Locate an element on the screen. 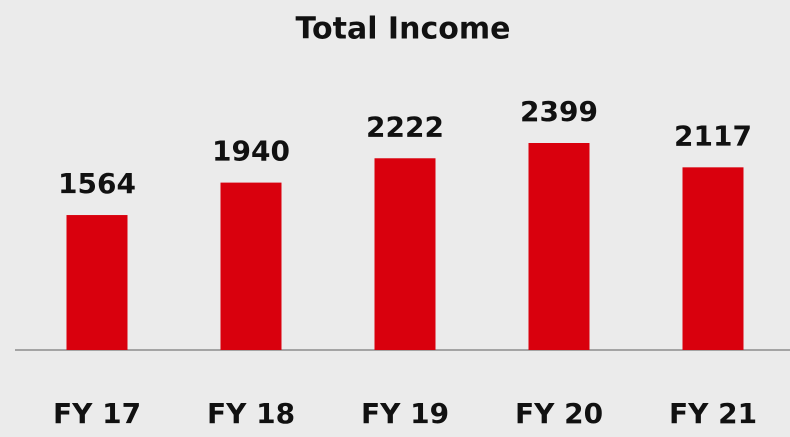  x-tick-label: FY 18 is located at coordinates (251, 413).